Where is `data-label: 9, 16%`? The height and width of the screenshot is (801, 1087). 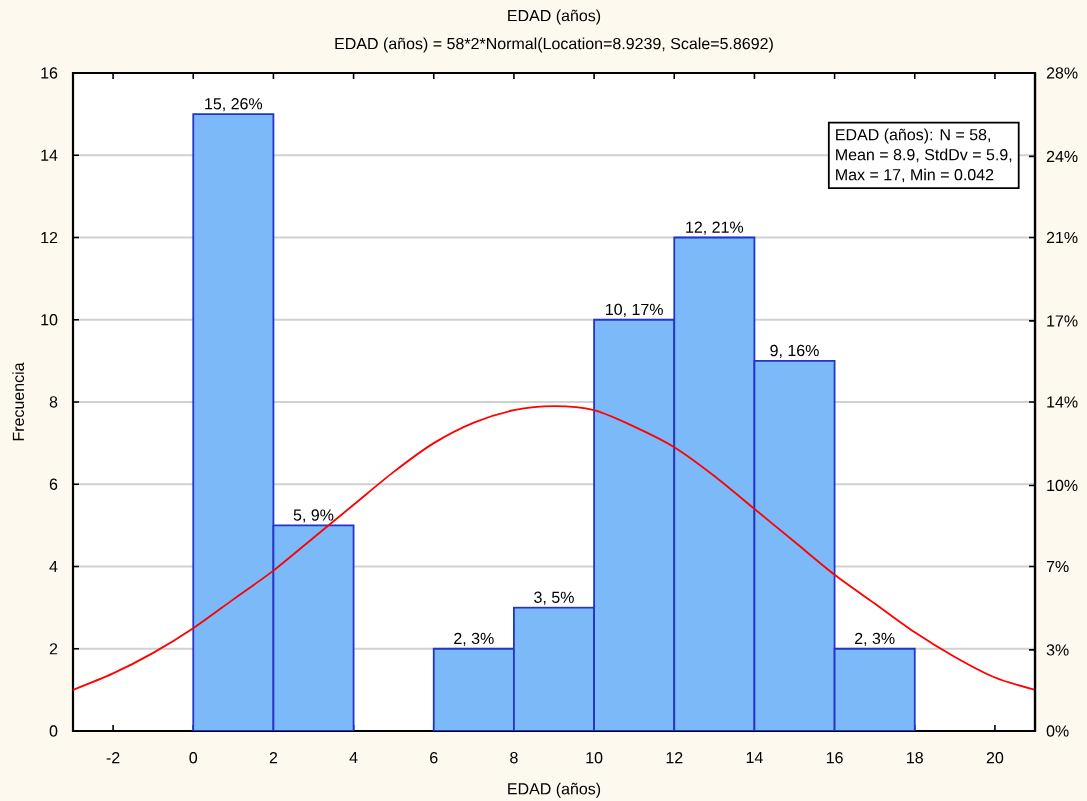
data-label: 9, 16% is located at coordinates (794, 351).